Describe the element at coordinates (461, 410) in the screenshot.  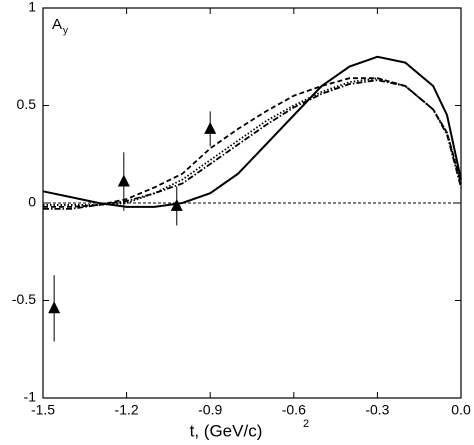
I see `x-tick-label: 0.0` at that location.